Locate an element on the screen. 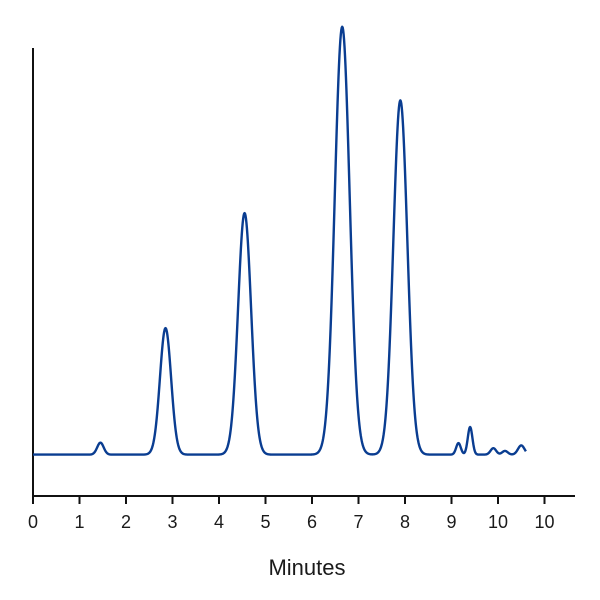  x-axis-title: Minutes is located at coordinates (306, 567).